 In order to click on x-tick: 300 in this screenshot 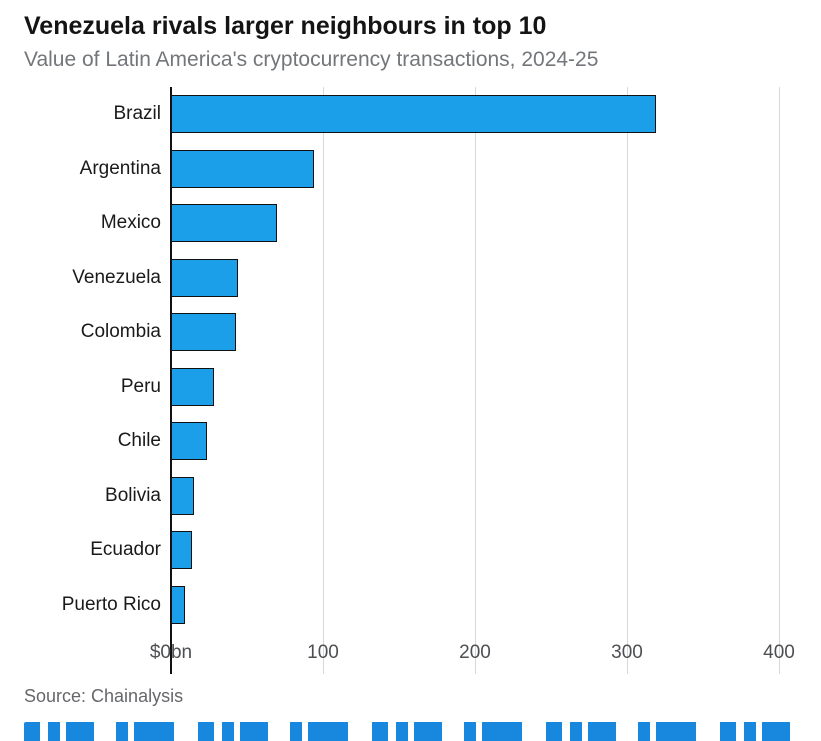, I will do `click(627, 652)`.